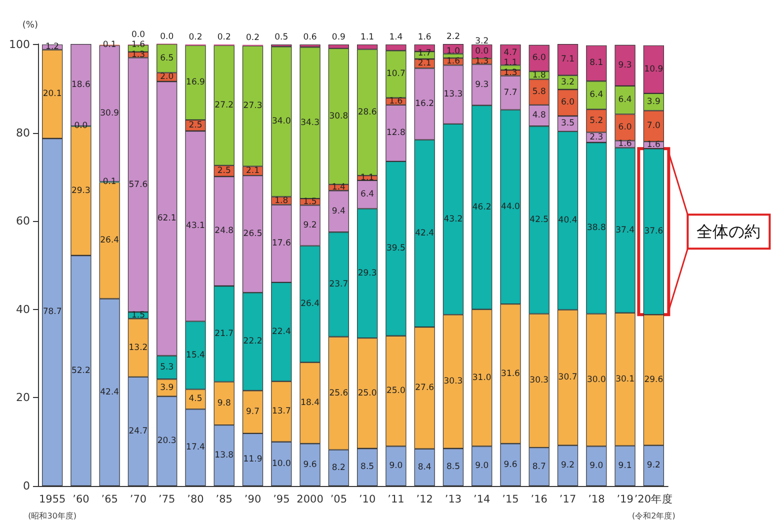 Image resolution: width=780 pixels, height=528 pixels. What do you see at coordinates (511, 93) in the screenshot?
I see `data-label: 7.7` at bounding box center [511, 93].